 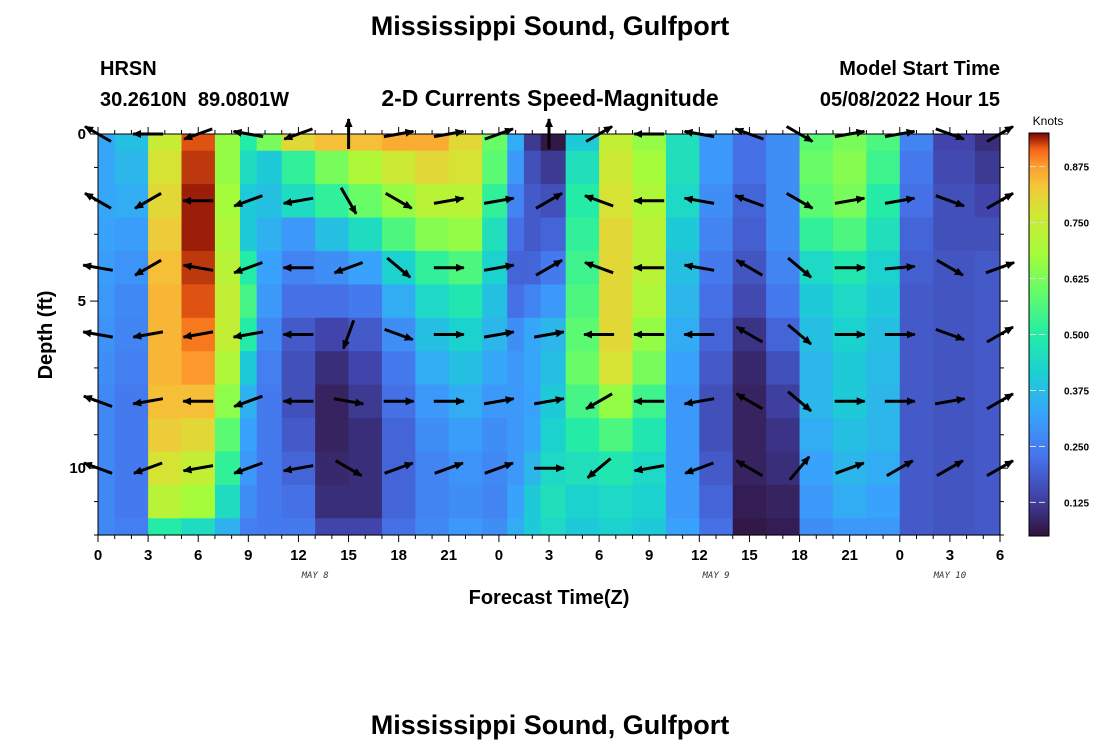 I want to click on station-id: HRSN, so click(x=128, y=69).